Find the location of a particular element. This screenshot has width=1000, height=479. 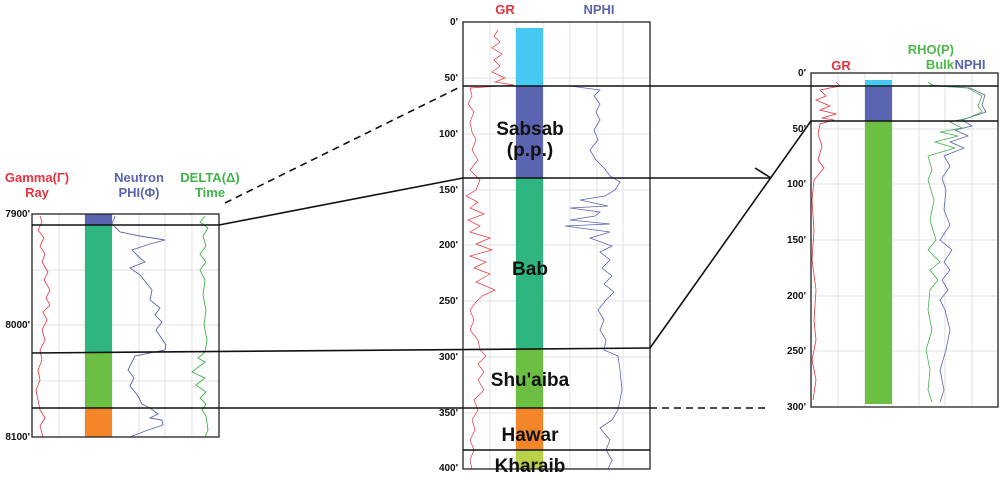

right-gr-curve is located at coordinates (826, 241).